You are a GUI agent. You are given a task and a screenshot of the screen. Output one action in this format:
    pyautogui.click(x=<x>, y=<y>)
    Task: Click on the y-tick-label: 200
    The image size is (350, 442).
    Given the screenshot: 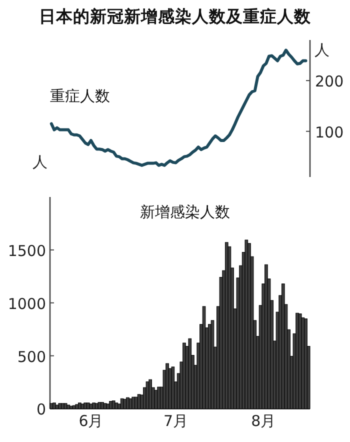 What is the action you would take?
    pyautogui.click(x=329, y=81)
    